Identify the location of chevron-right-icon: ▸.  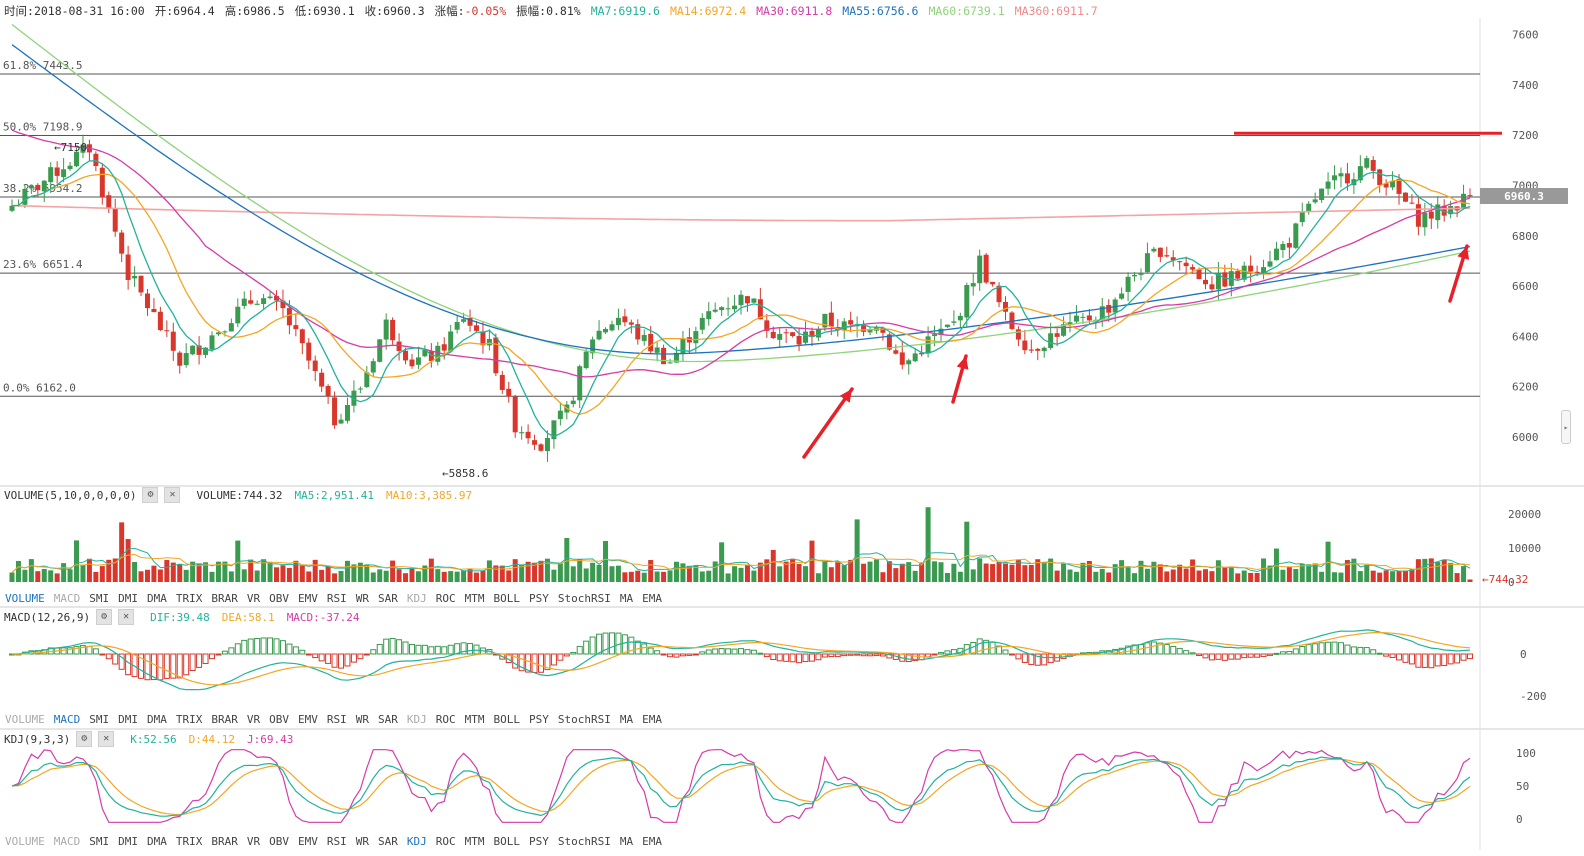
(1566, 427).